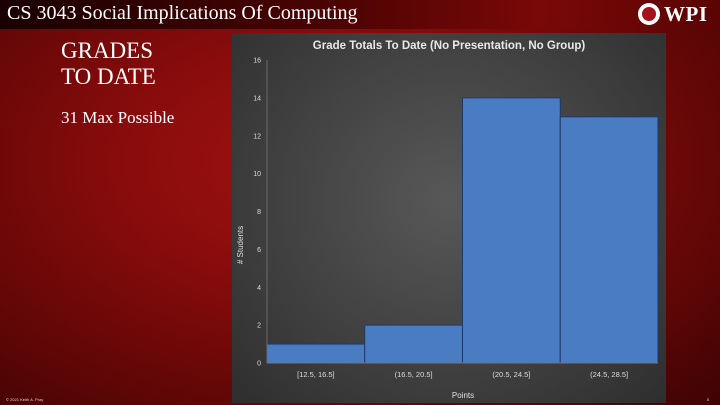 This screenshot has height=405, width=720. I want to click on y-axis-label: # Students, so click(240, 245).